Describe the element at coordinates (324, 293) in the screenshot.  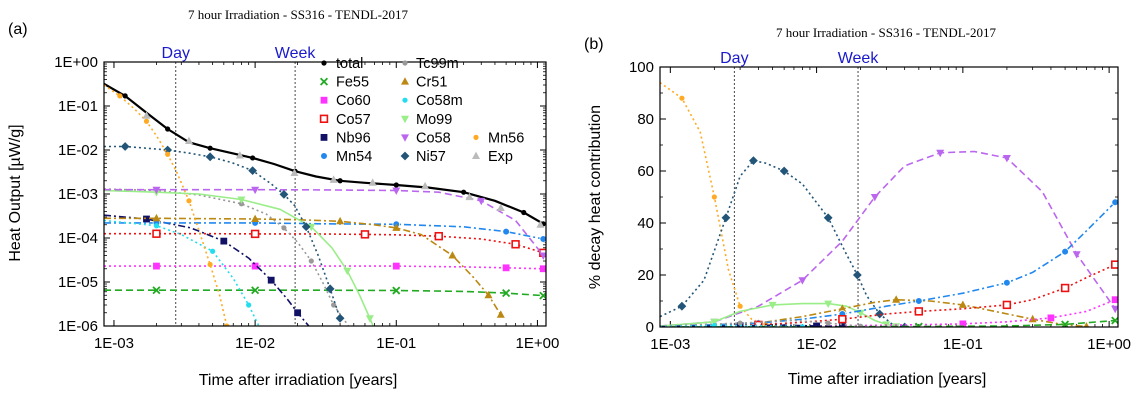
I see `series-line-fe55` at that location.